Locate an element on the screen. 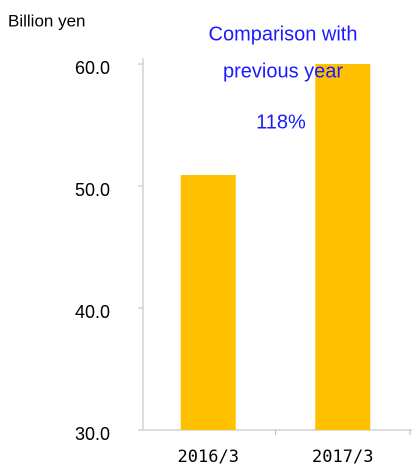 The height and width of the screenshot is (472, 412). annotation: Comparison with is located at coordinates (283, 34).